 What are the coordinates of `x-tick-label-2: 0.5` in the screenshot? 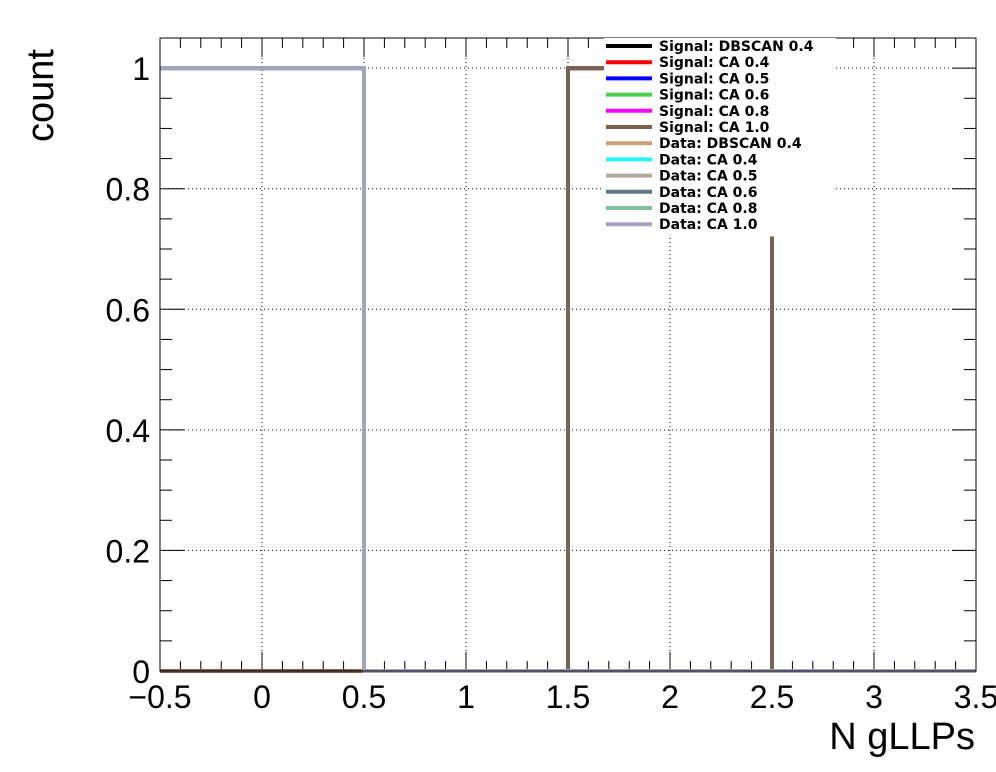 It's located at (364, 697).